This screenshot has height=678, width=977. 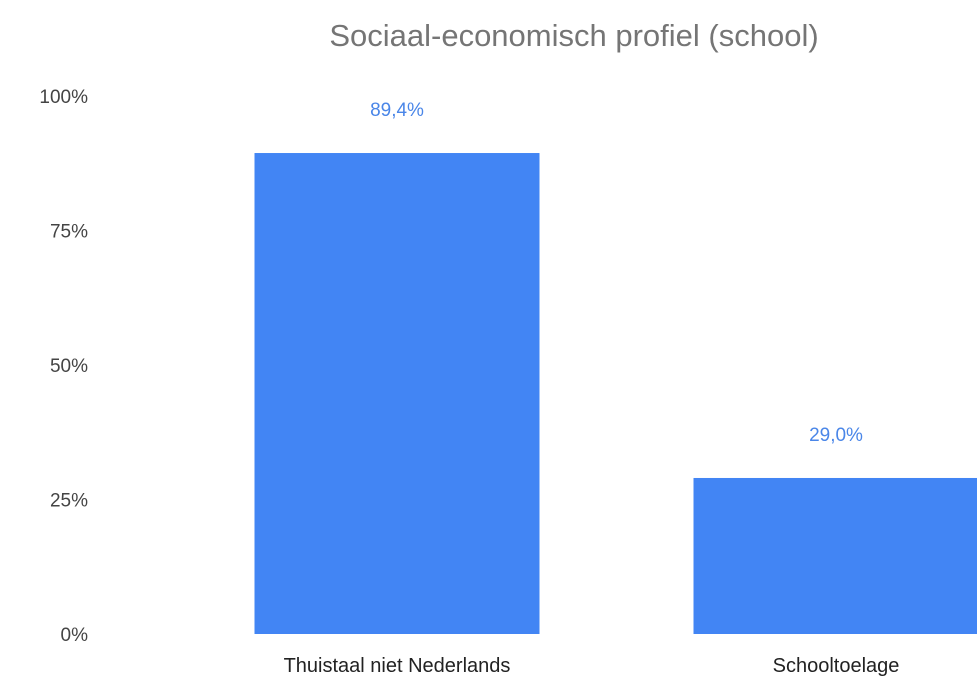 What do you see at coordinates (69, 366) in the screenshot?
I see `y-tick-label: 50%` at bounding box center [69, 366].